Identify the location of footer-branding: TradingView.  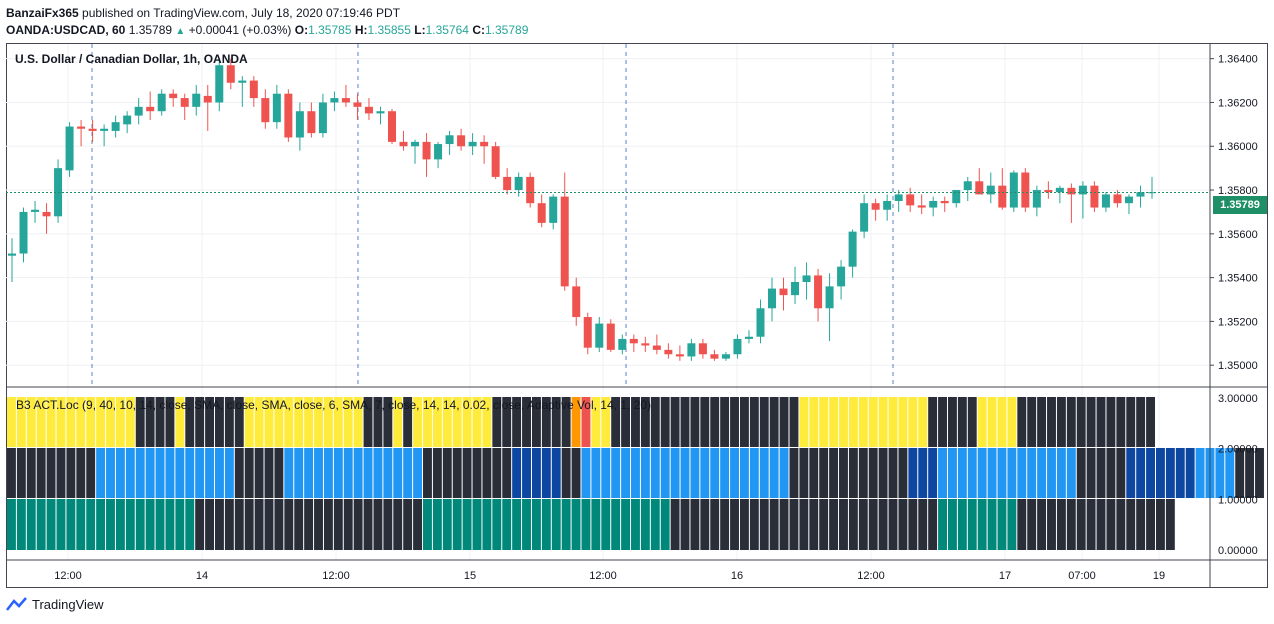
(55, 604).